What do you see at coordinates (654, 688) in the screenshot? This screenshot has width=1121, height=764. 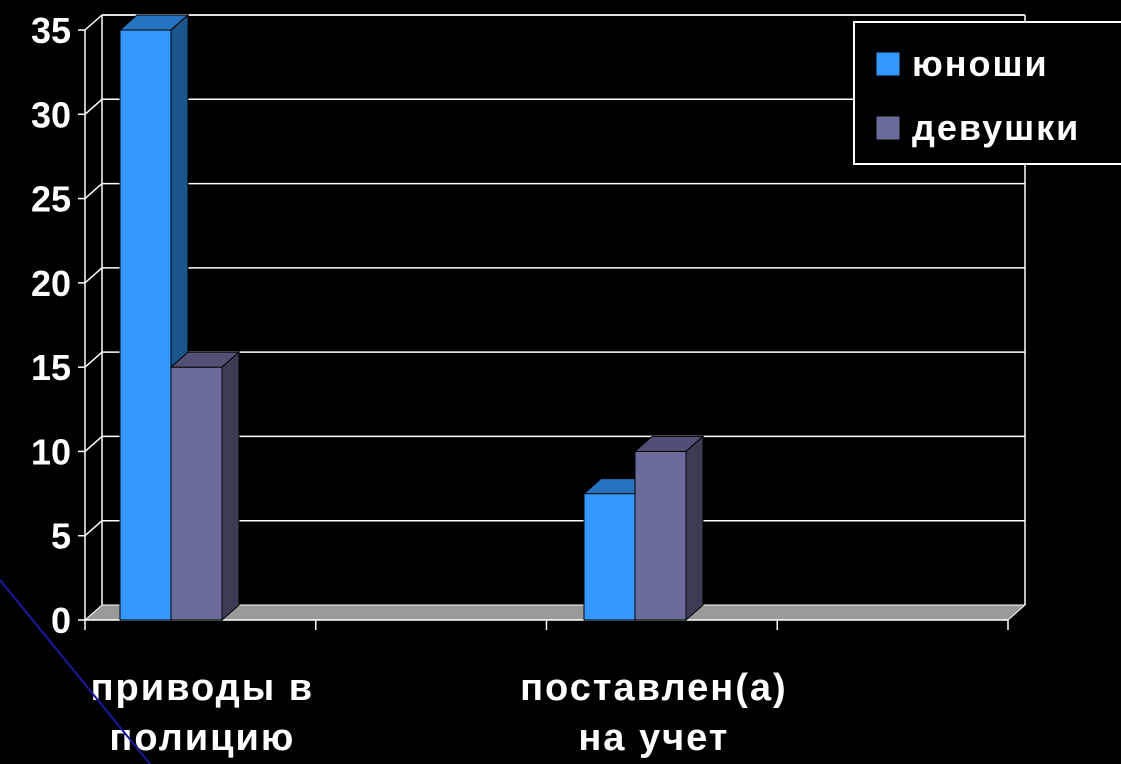 I see `x-category-label: поставлен(а)` at bounding box center [654, 688].